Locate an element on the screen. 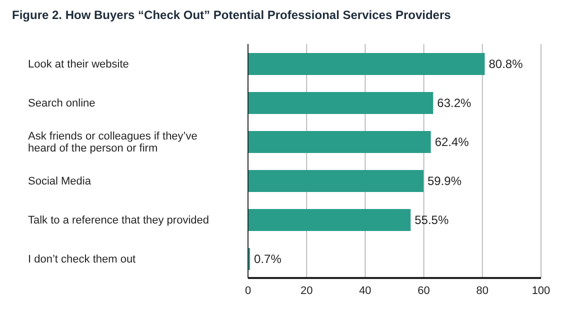 This screenshot has width=565, height=327. x-tick-label: 100 is located at coordinates (541, 290).